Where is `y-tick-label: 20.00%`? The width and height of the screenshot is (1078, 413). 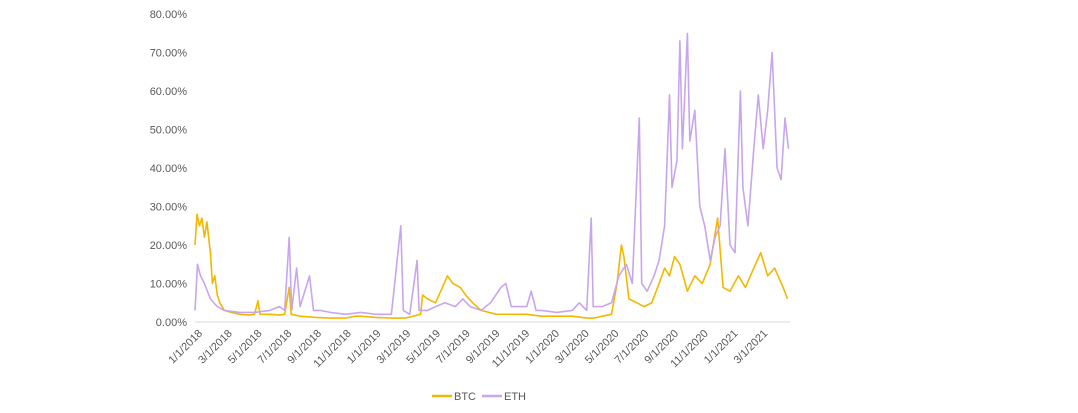
y-tick-label: 20.00% is located at coordinates (169, 246).